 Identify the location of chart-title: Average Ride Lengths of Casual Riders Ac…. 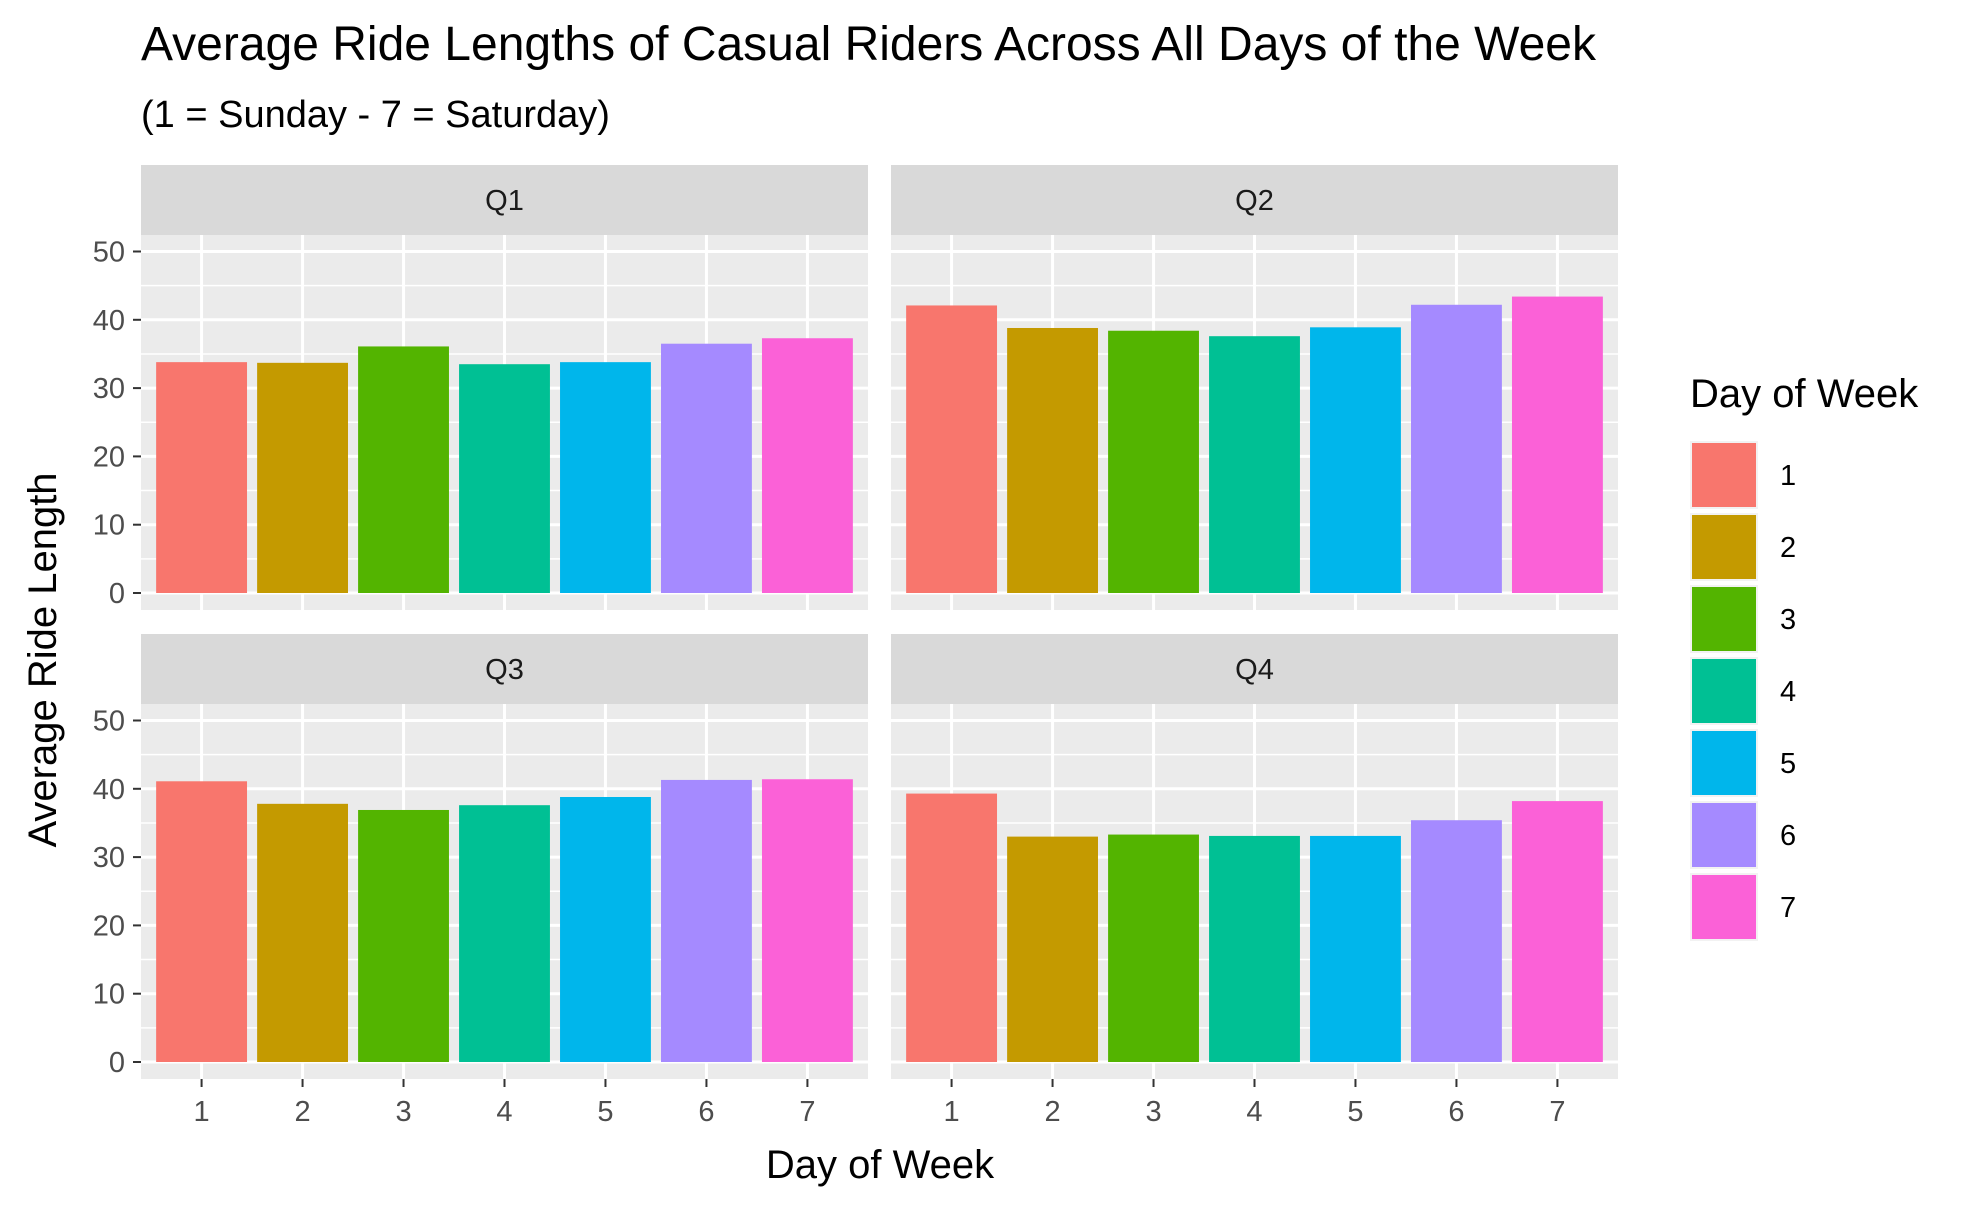
(869, 44).